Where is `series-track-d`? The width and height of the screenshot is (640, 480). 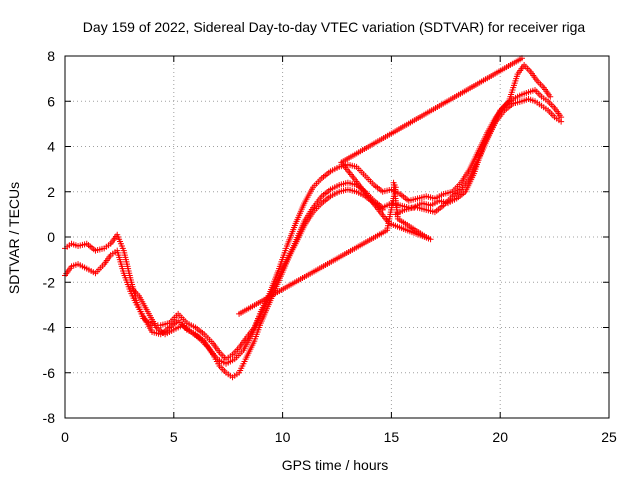
series-track-d is located at coordinates (473, 140).